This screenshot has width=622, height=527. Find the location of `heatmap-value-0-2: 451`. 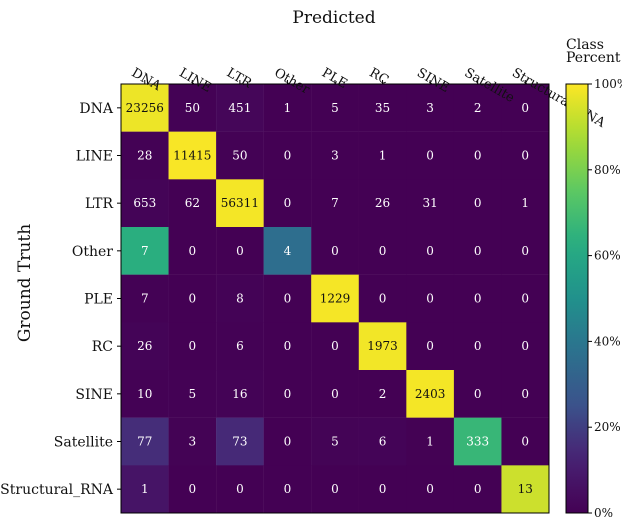

heatmap-value-0-2: 451 is located at coordinates (239, 108).